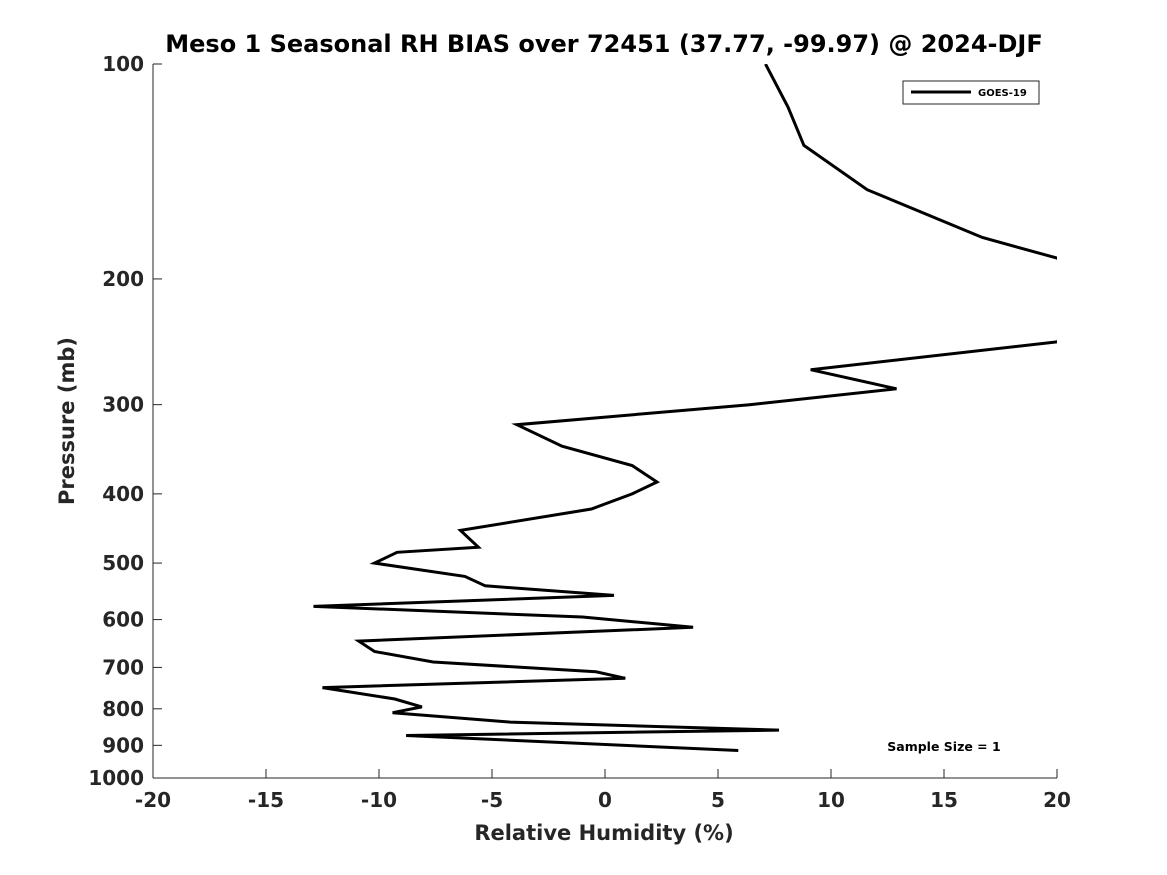  Describe the element at coordinates (125, 421) in the screenshot. I see `y-axis: 100 200 300 400 500 600 700 800 900 1000` at that location.